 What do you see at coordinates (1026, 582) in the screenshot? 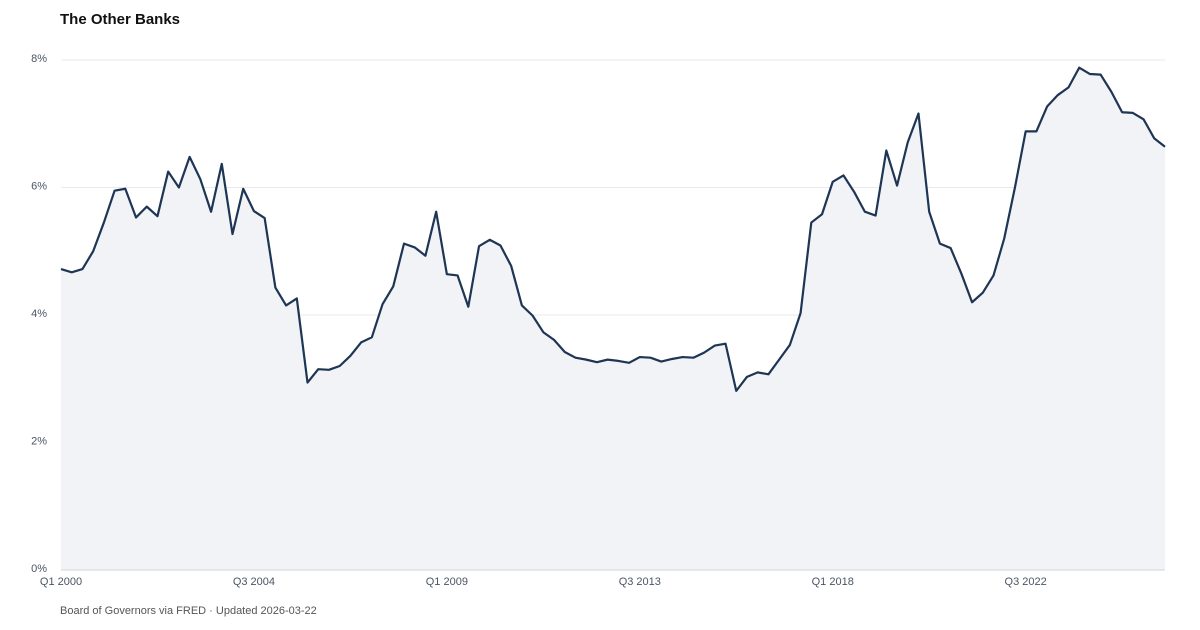
I see `x-tick-label: Q3 2022` at bounding box center [1026, 582].